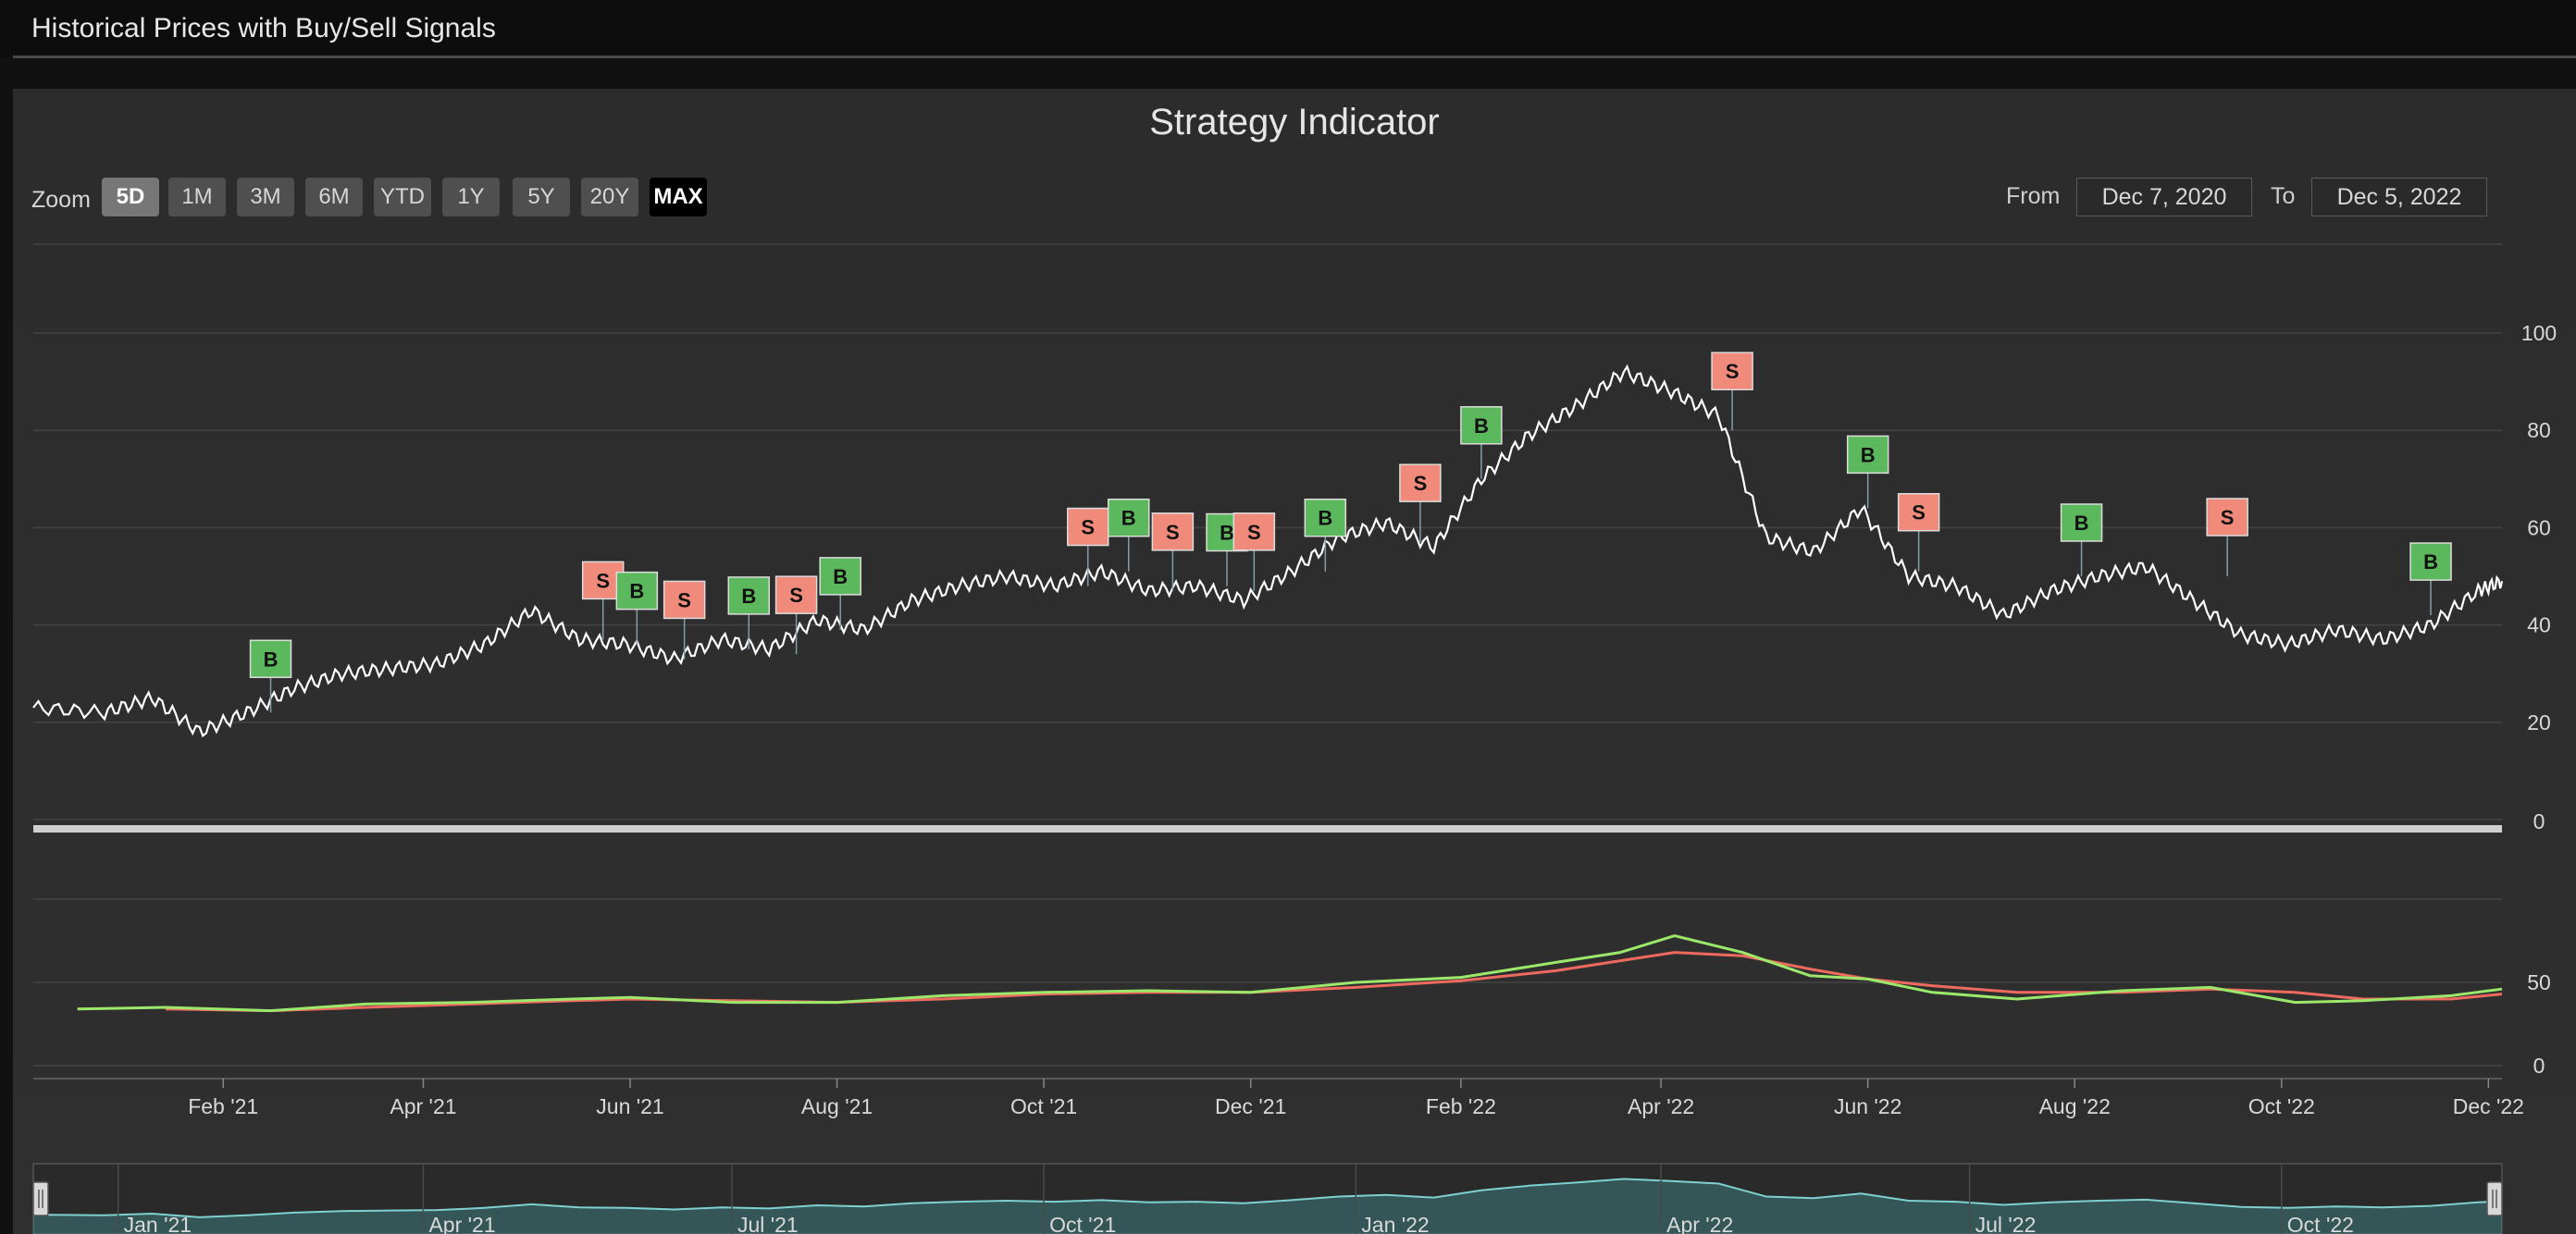 This screenshot has width=2576, height=1234. Describe the element at coordinates (2539, 982) in the screenshot. I see `indicator-y-tick-label: 50` at that location.